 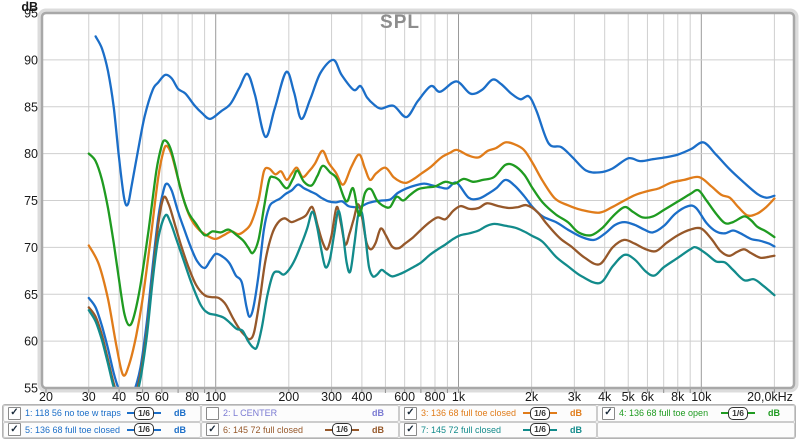 I want to click on trace-3-unit: dB, so click(x=576, y=413).